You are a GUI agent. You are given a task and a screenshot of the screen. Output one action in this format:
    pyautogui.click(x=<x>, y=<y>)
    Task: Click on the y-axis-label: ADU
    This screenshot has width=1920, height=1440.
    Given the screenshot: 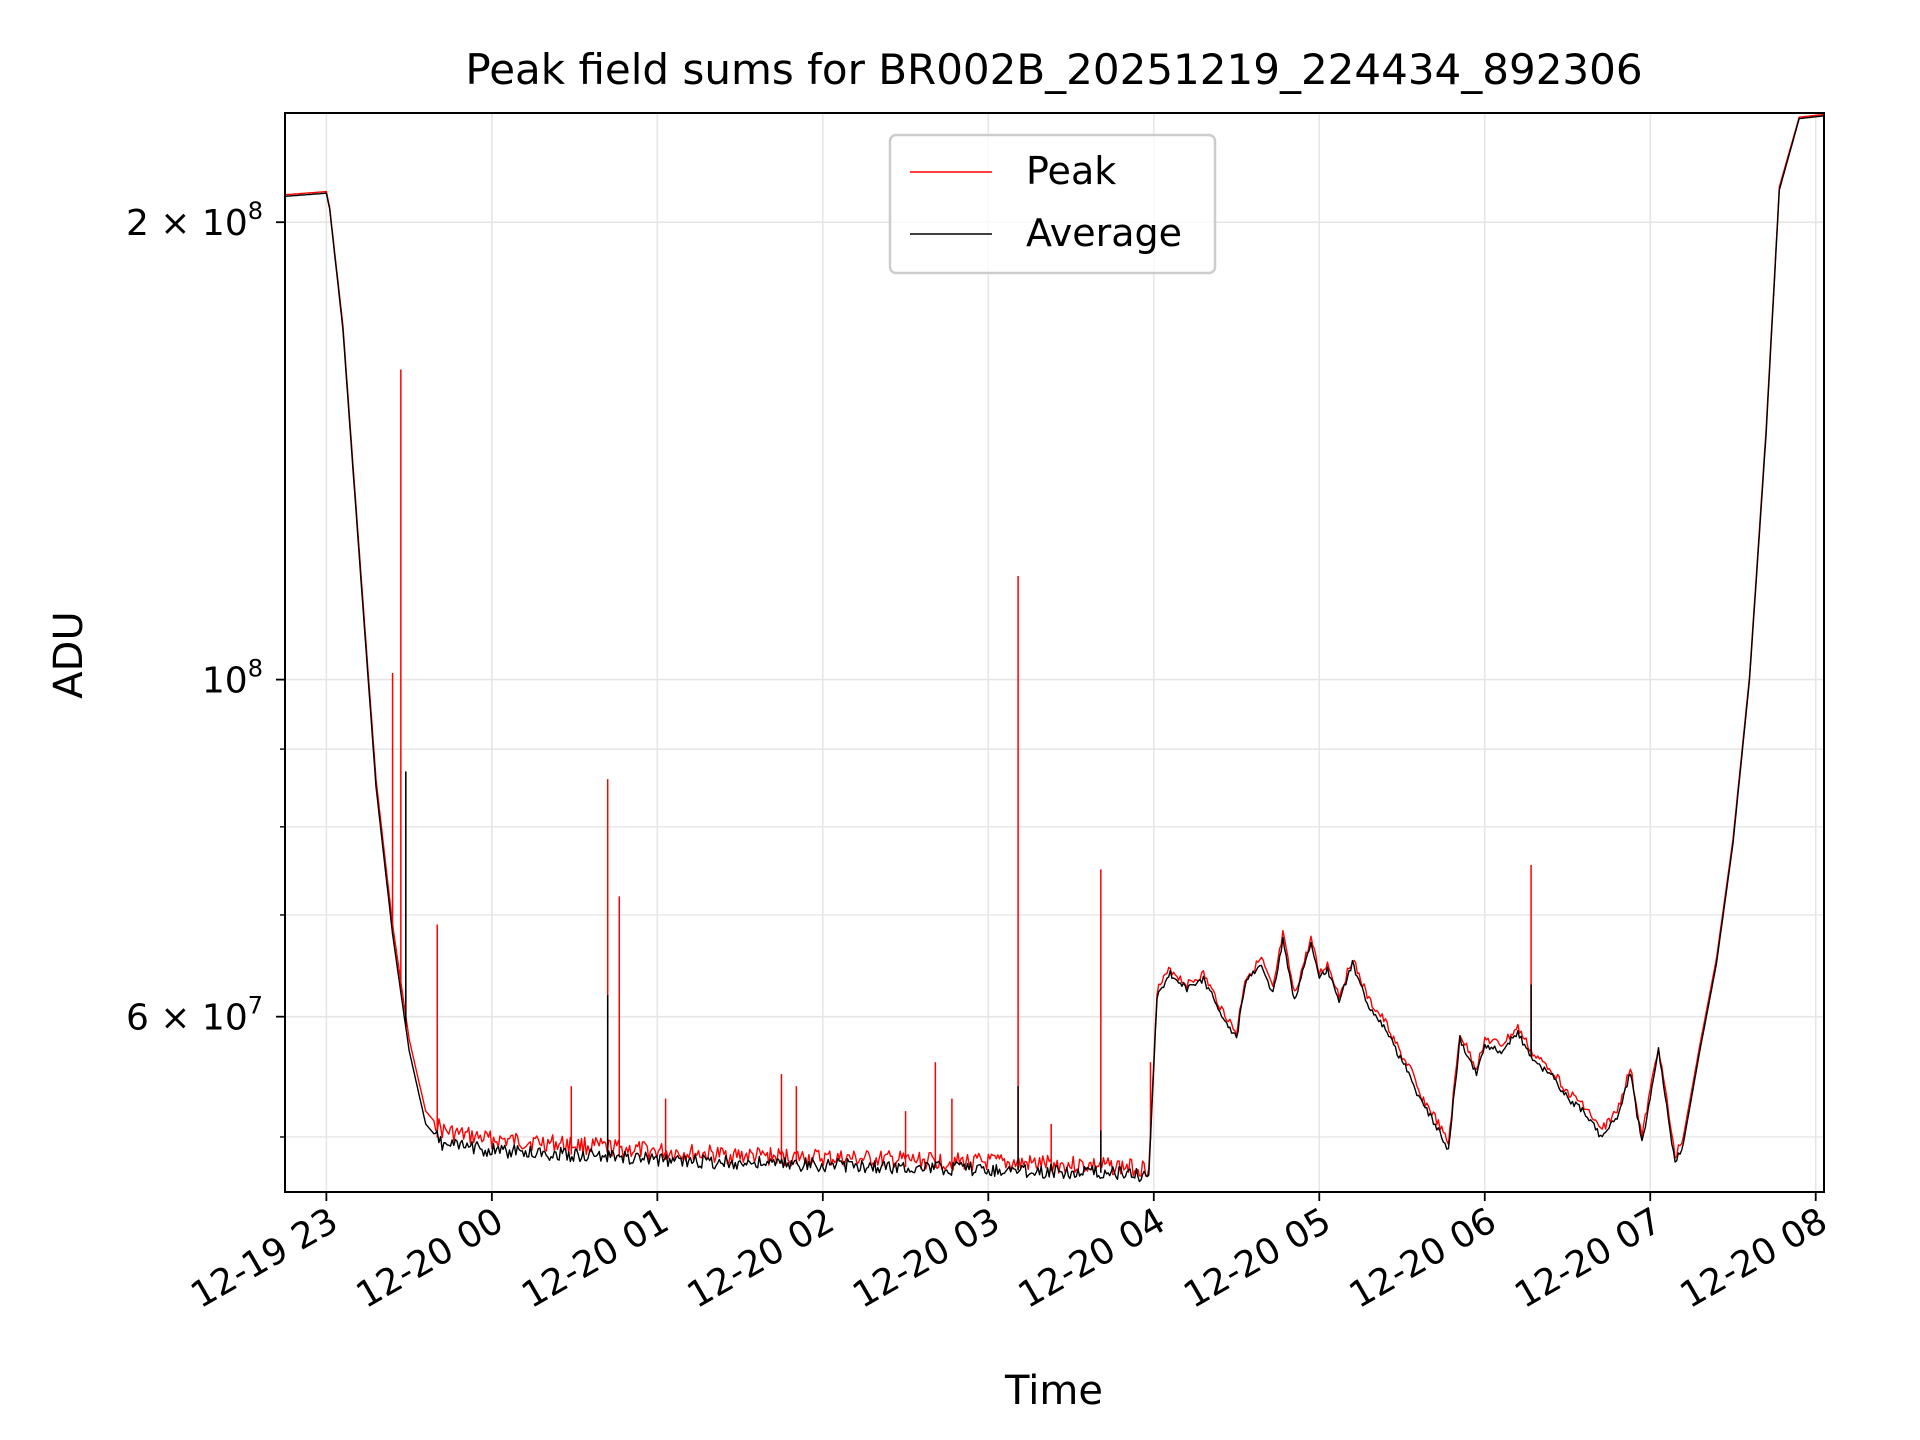 What is the action you would take?
    pyautogui.click(x=69, y=654)
    